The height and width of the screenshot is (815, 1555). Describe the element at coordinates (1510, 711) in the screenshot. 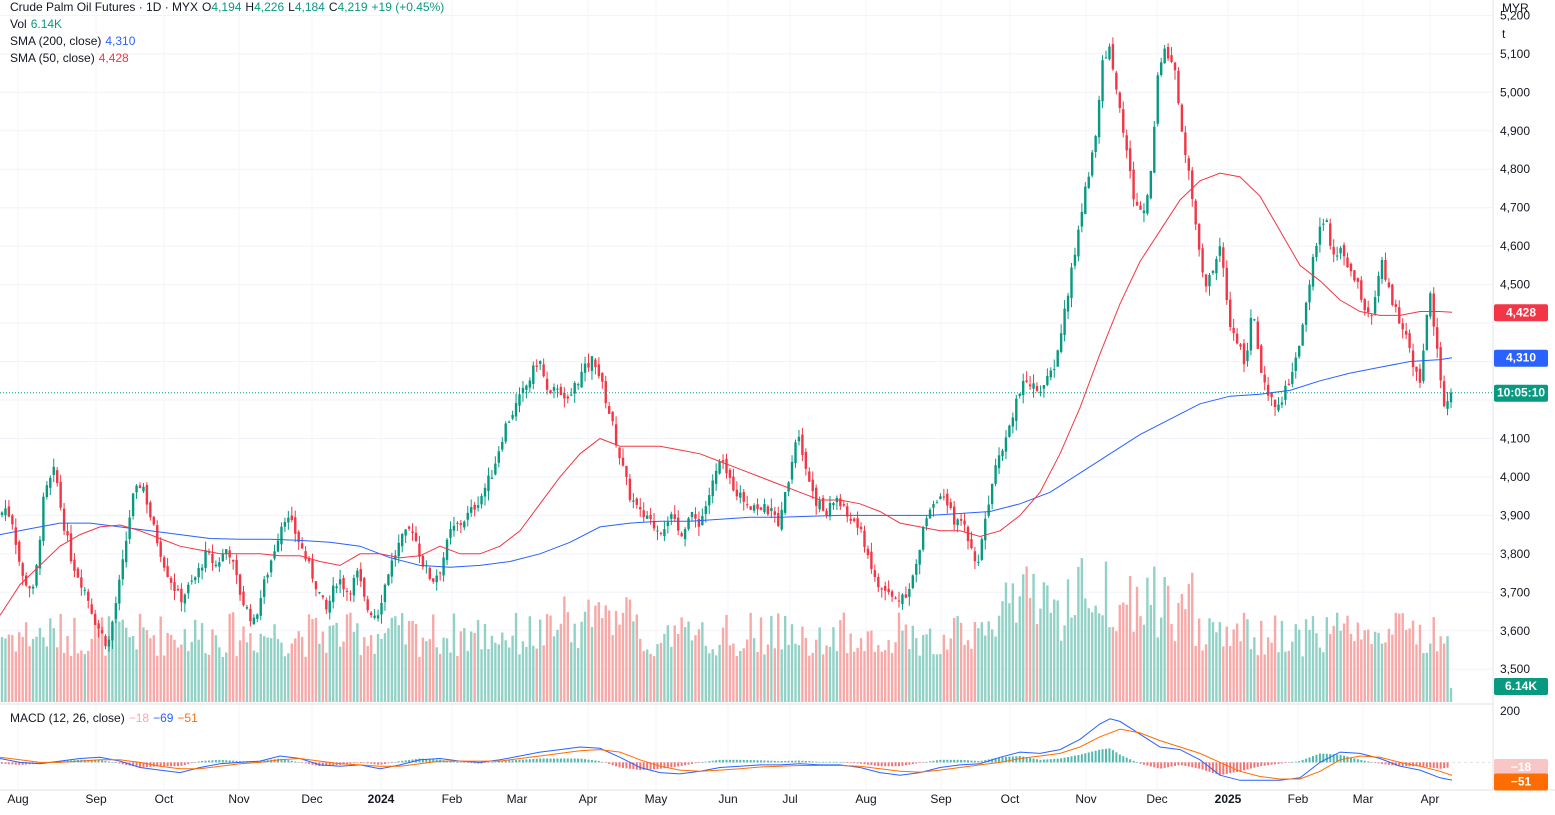

I see `macd-axis: 200` at that location.